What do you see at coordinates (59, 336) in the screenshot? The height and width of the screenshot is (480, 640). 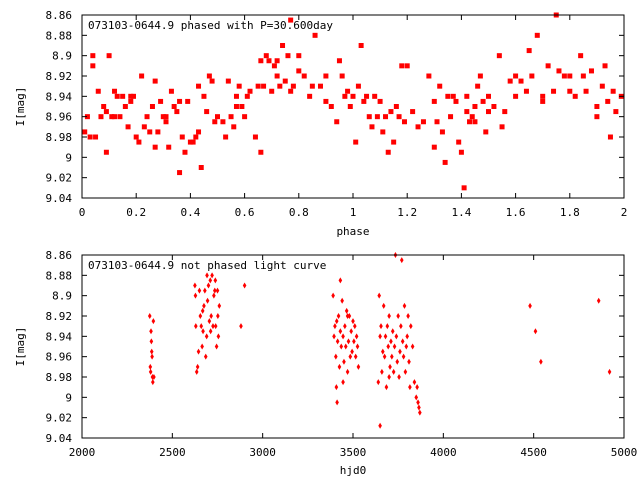 I see `unphased-y-tick-label: 8.94` at bounding box center [59, 336].